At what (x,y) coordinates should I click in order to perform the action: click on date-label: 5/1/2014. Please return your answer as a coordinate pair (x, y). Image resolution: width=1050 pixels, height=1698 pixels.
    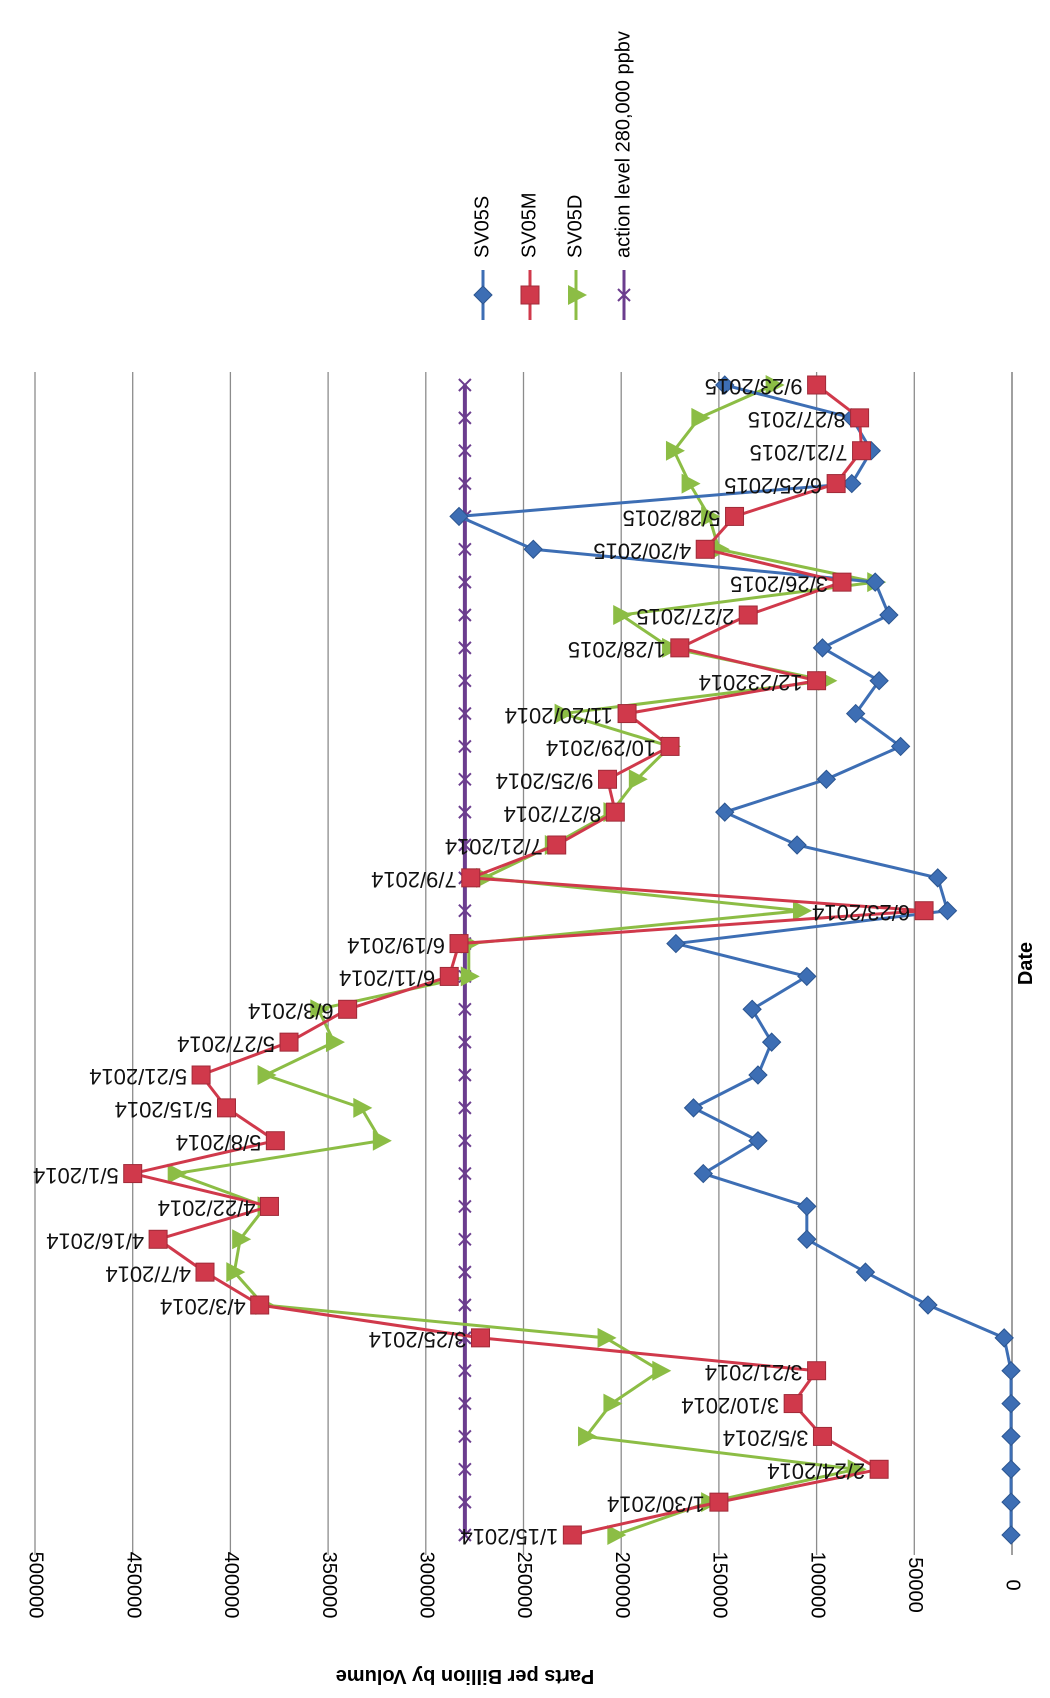
    Looking at the image, I should click on (76, 1175).